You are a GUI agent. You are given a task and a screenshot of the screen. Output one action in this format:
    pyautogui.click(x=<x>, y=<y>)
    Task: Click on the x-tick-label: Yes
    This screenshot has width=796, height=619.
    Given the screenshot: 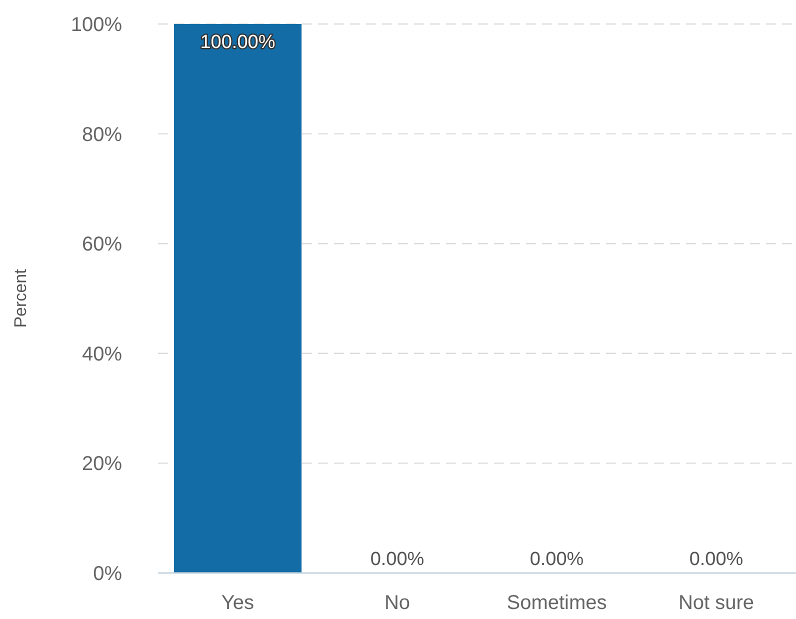 What is the action you would take?
    pyautogui.click(x=237, y=603)
    